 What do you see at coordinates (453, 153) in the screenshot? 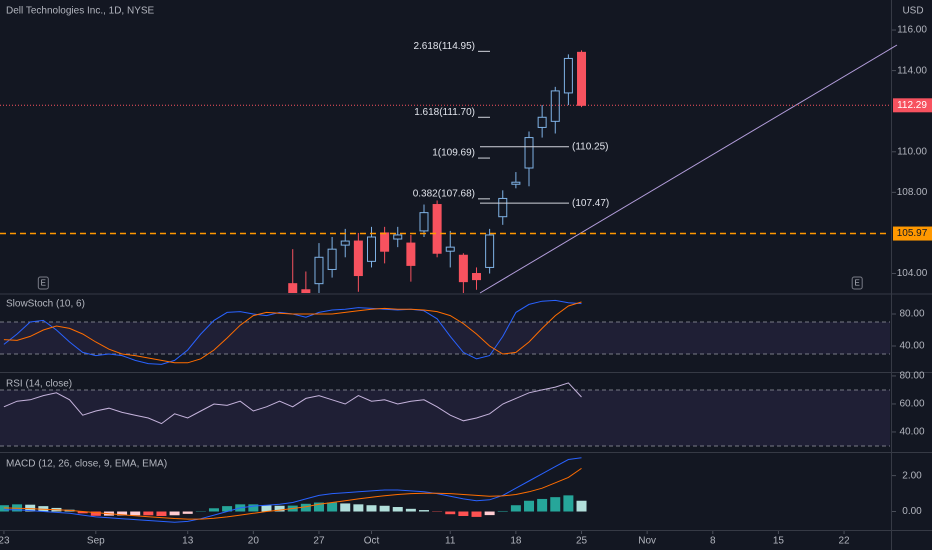
I see `fib-label: 1(109.69)` at bounding box center [453, 153].